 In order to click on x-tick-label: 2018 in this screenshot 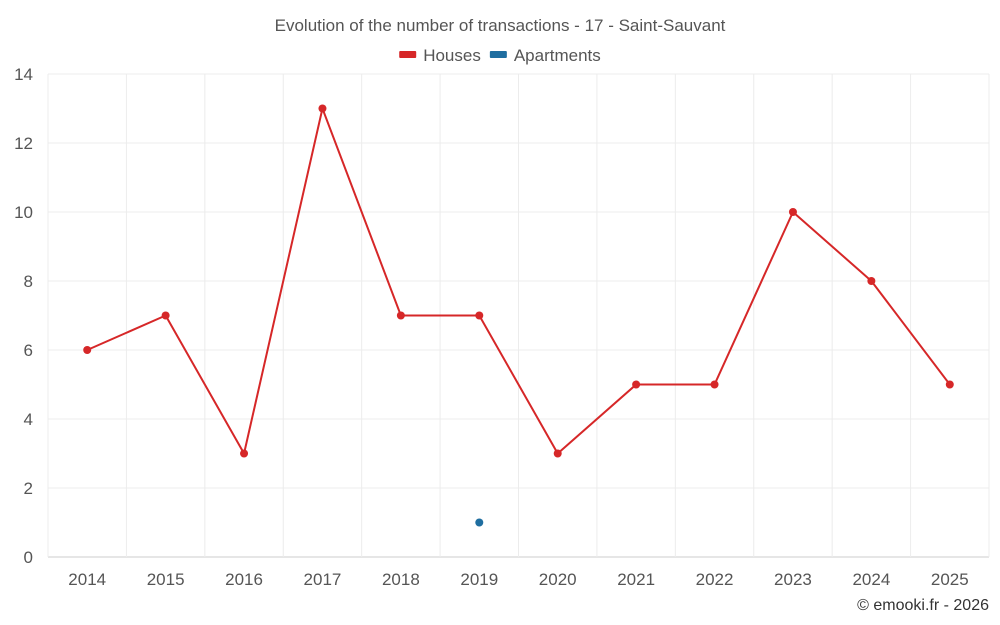, I will do `click(401, 579)`.